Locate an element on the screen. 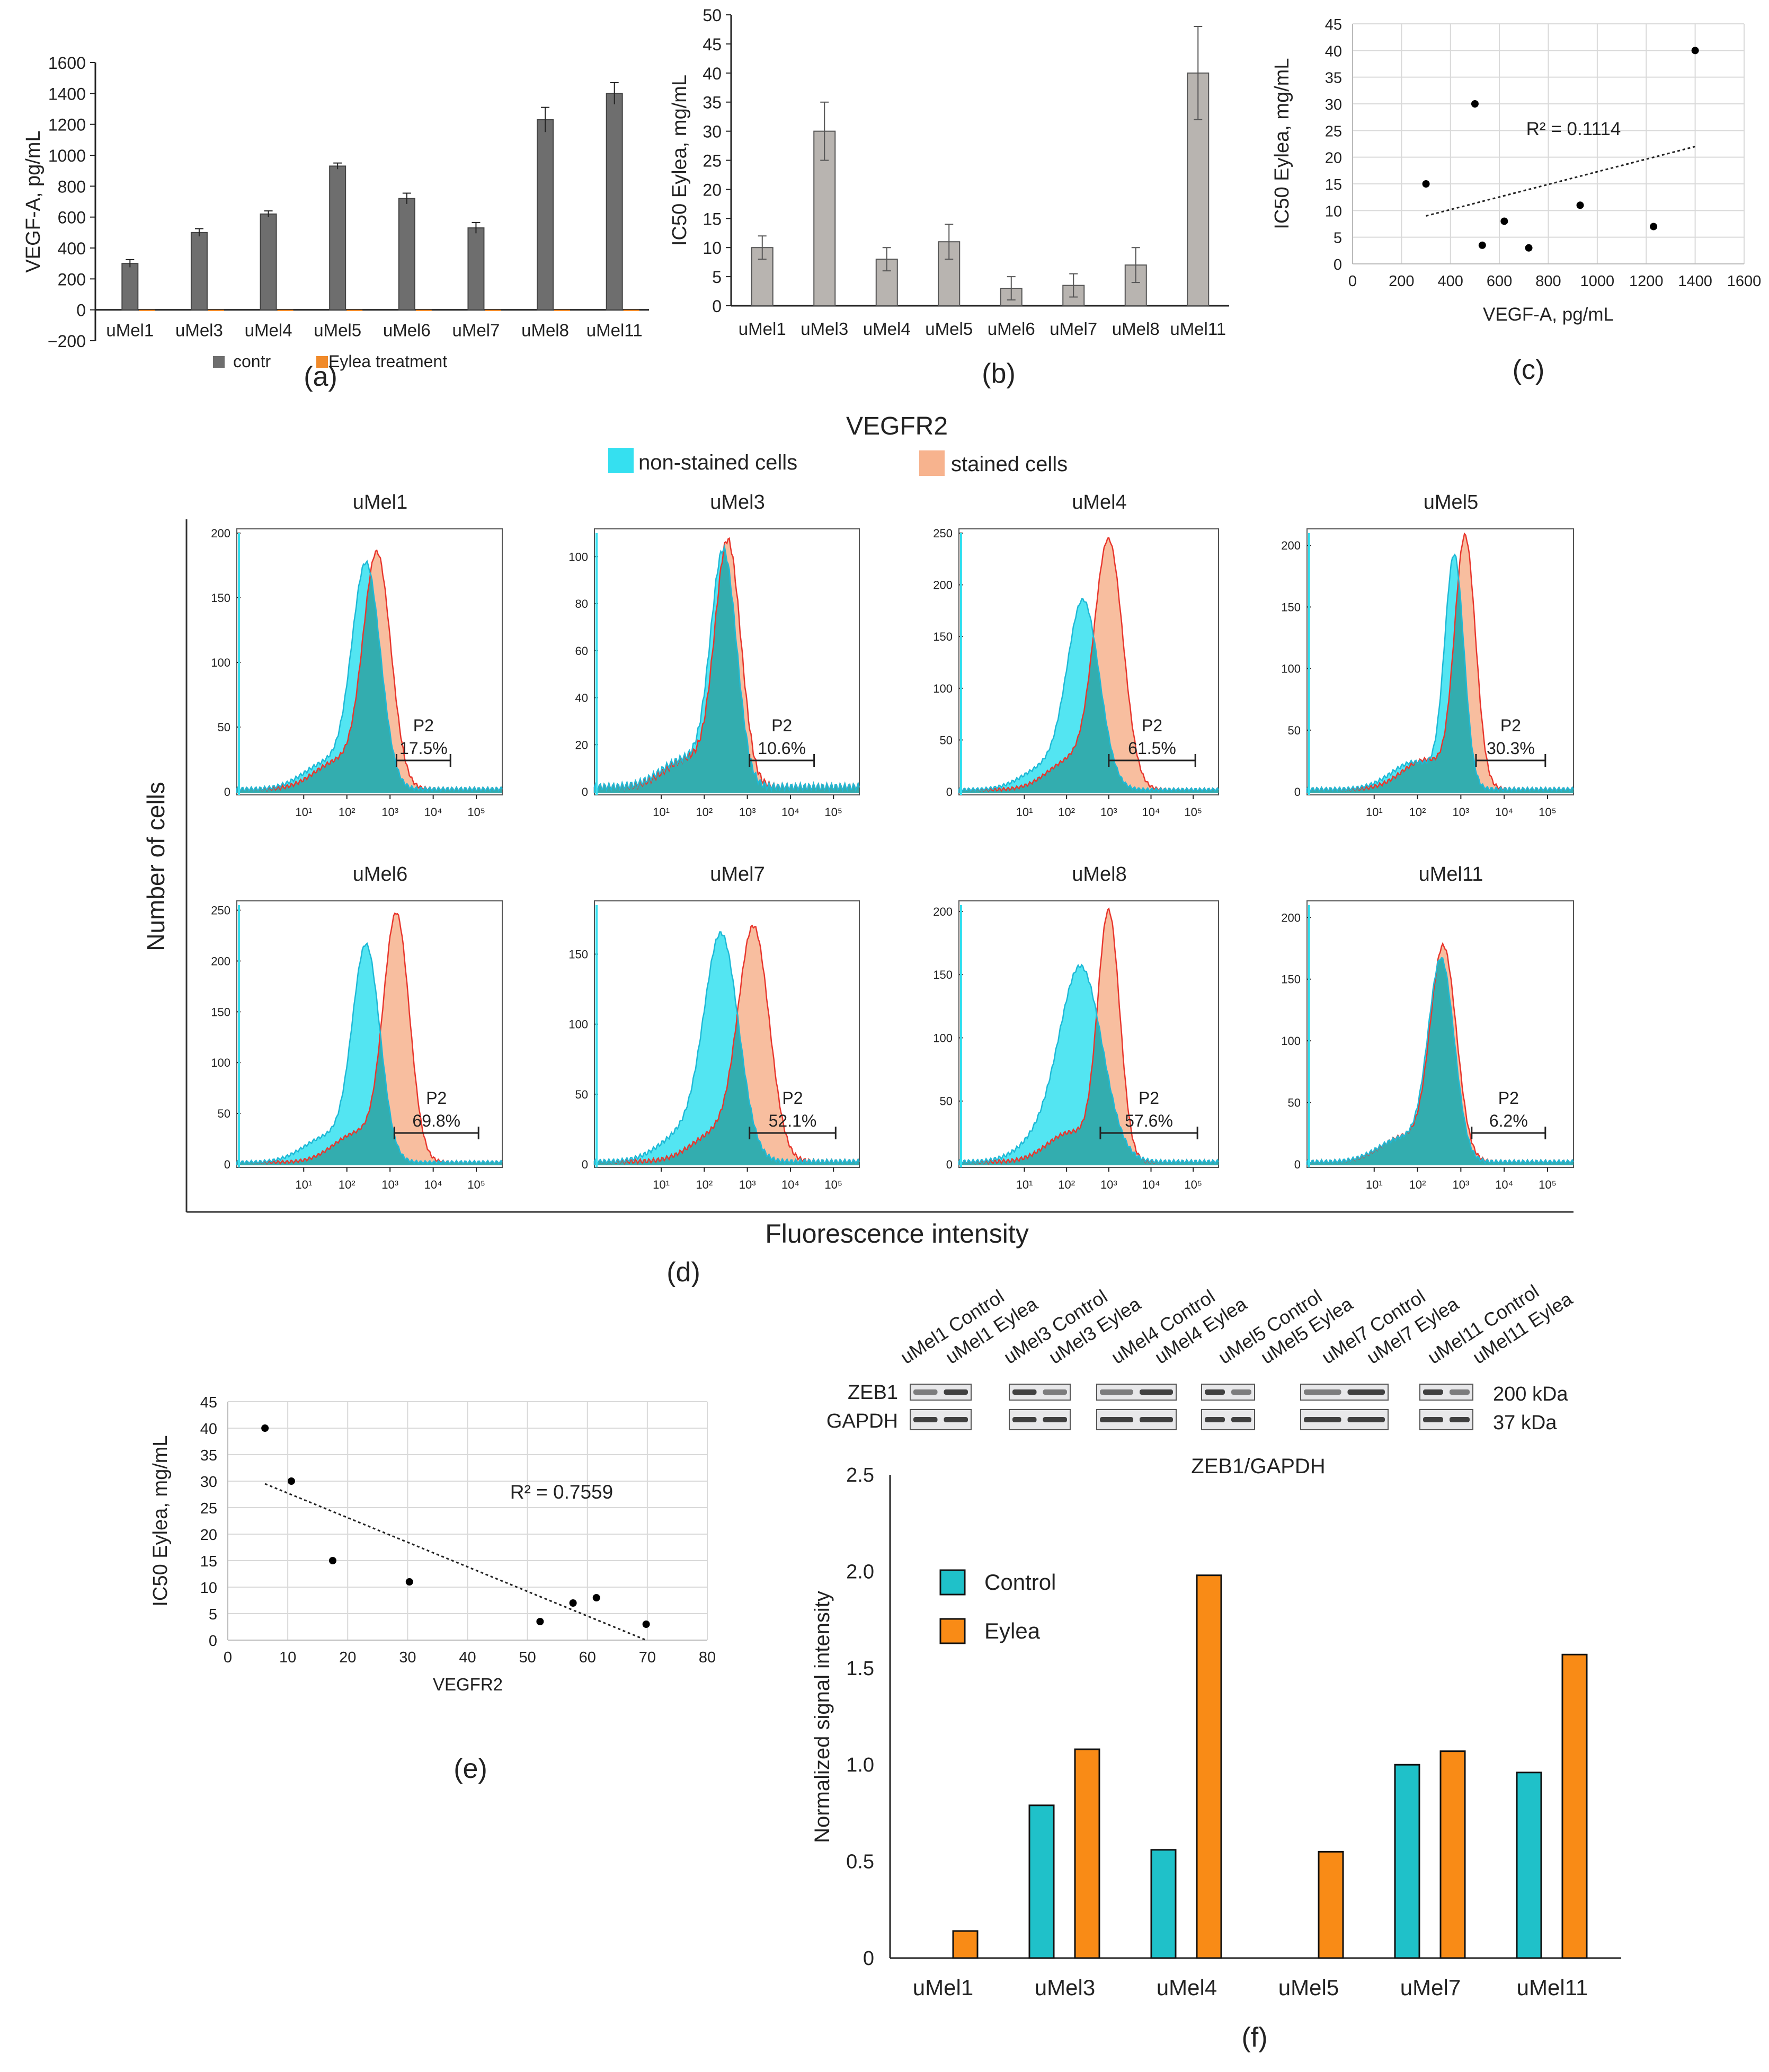 The height and width of the screenshot is (2072, 1769). y-tick-label: 15 is located at coordinates (712, 218).